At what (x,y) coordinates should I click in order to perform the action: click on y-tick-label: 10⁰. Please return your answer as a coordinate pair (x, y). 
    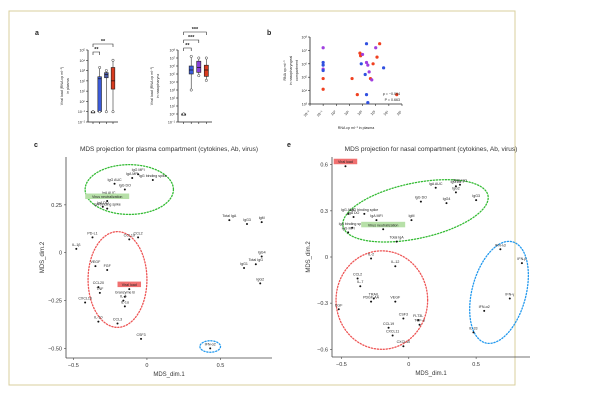
    Looking at the image, I should click on (83, 102).